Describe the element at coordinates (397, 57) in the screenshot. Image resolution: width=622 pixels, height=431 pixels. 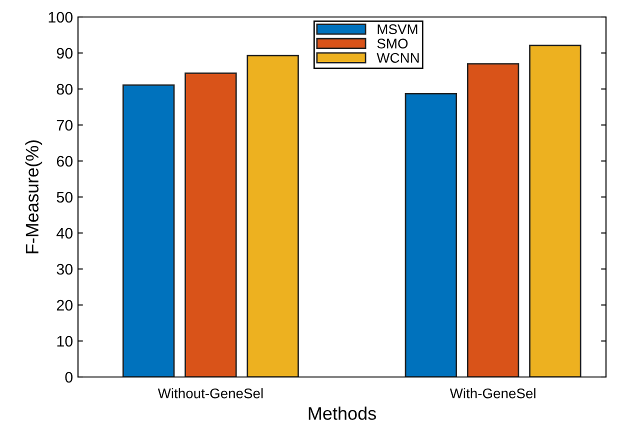
I see `legend-label: WCNN` at that location.